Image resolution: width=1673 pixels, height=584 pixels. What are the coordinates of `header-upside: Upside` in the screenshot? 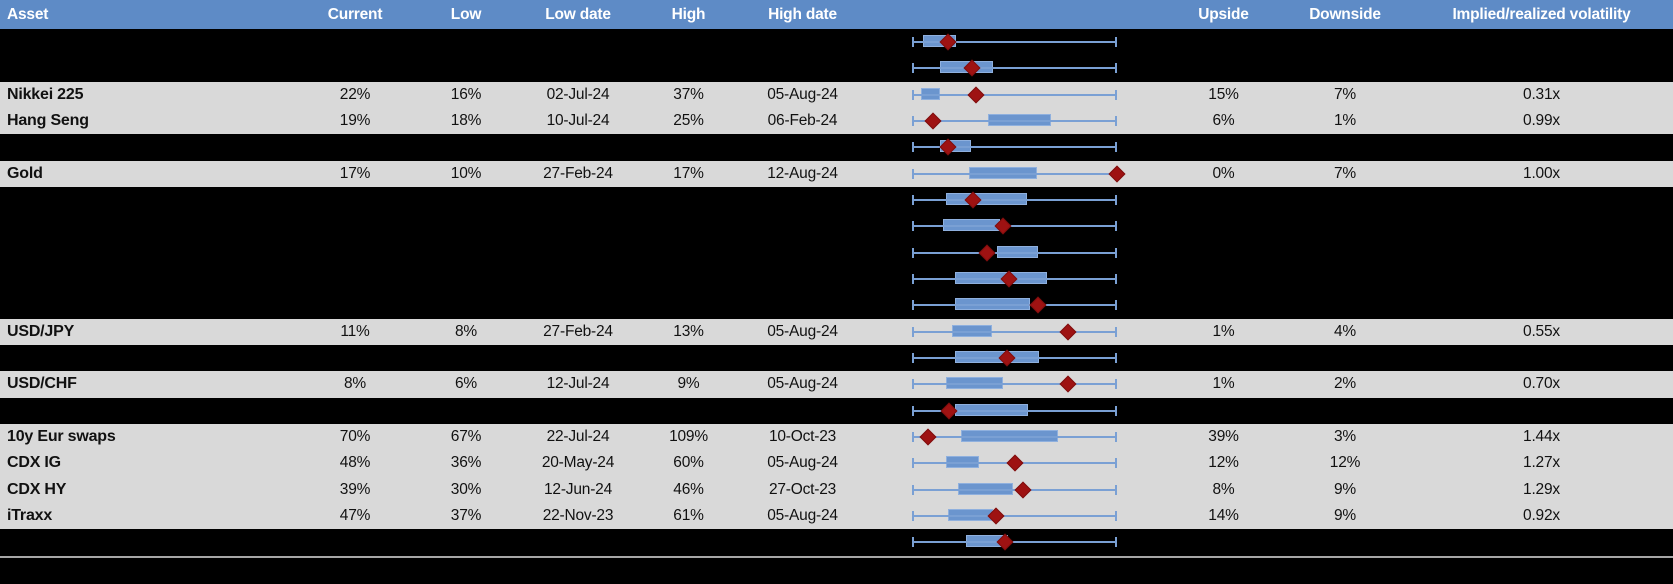 It's located at (1223, 14).